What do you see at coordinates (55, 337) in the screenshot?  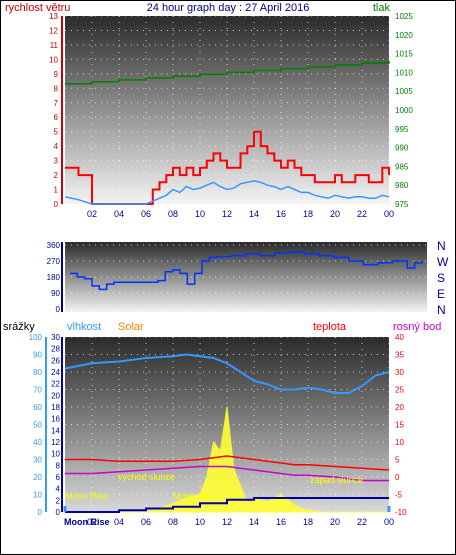 I see `humidity-tick-label: 30` at bounding box center [55, 337].